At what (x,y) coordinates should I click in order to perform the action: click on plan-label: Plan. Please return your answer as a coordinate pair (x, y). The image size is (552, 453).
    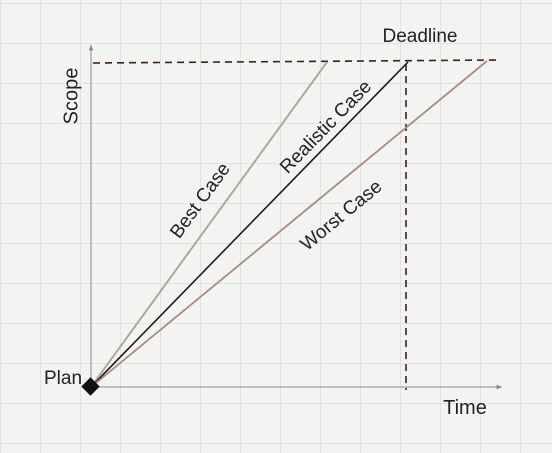
    Looking at the image, I should click on (63, 378).